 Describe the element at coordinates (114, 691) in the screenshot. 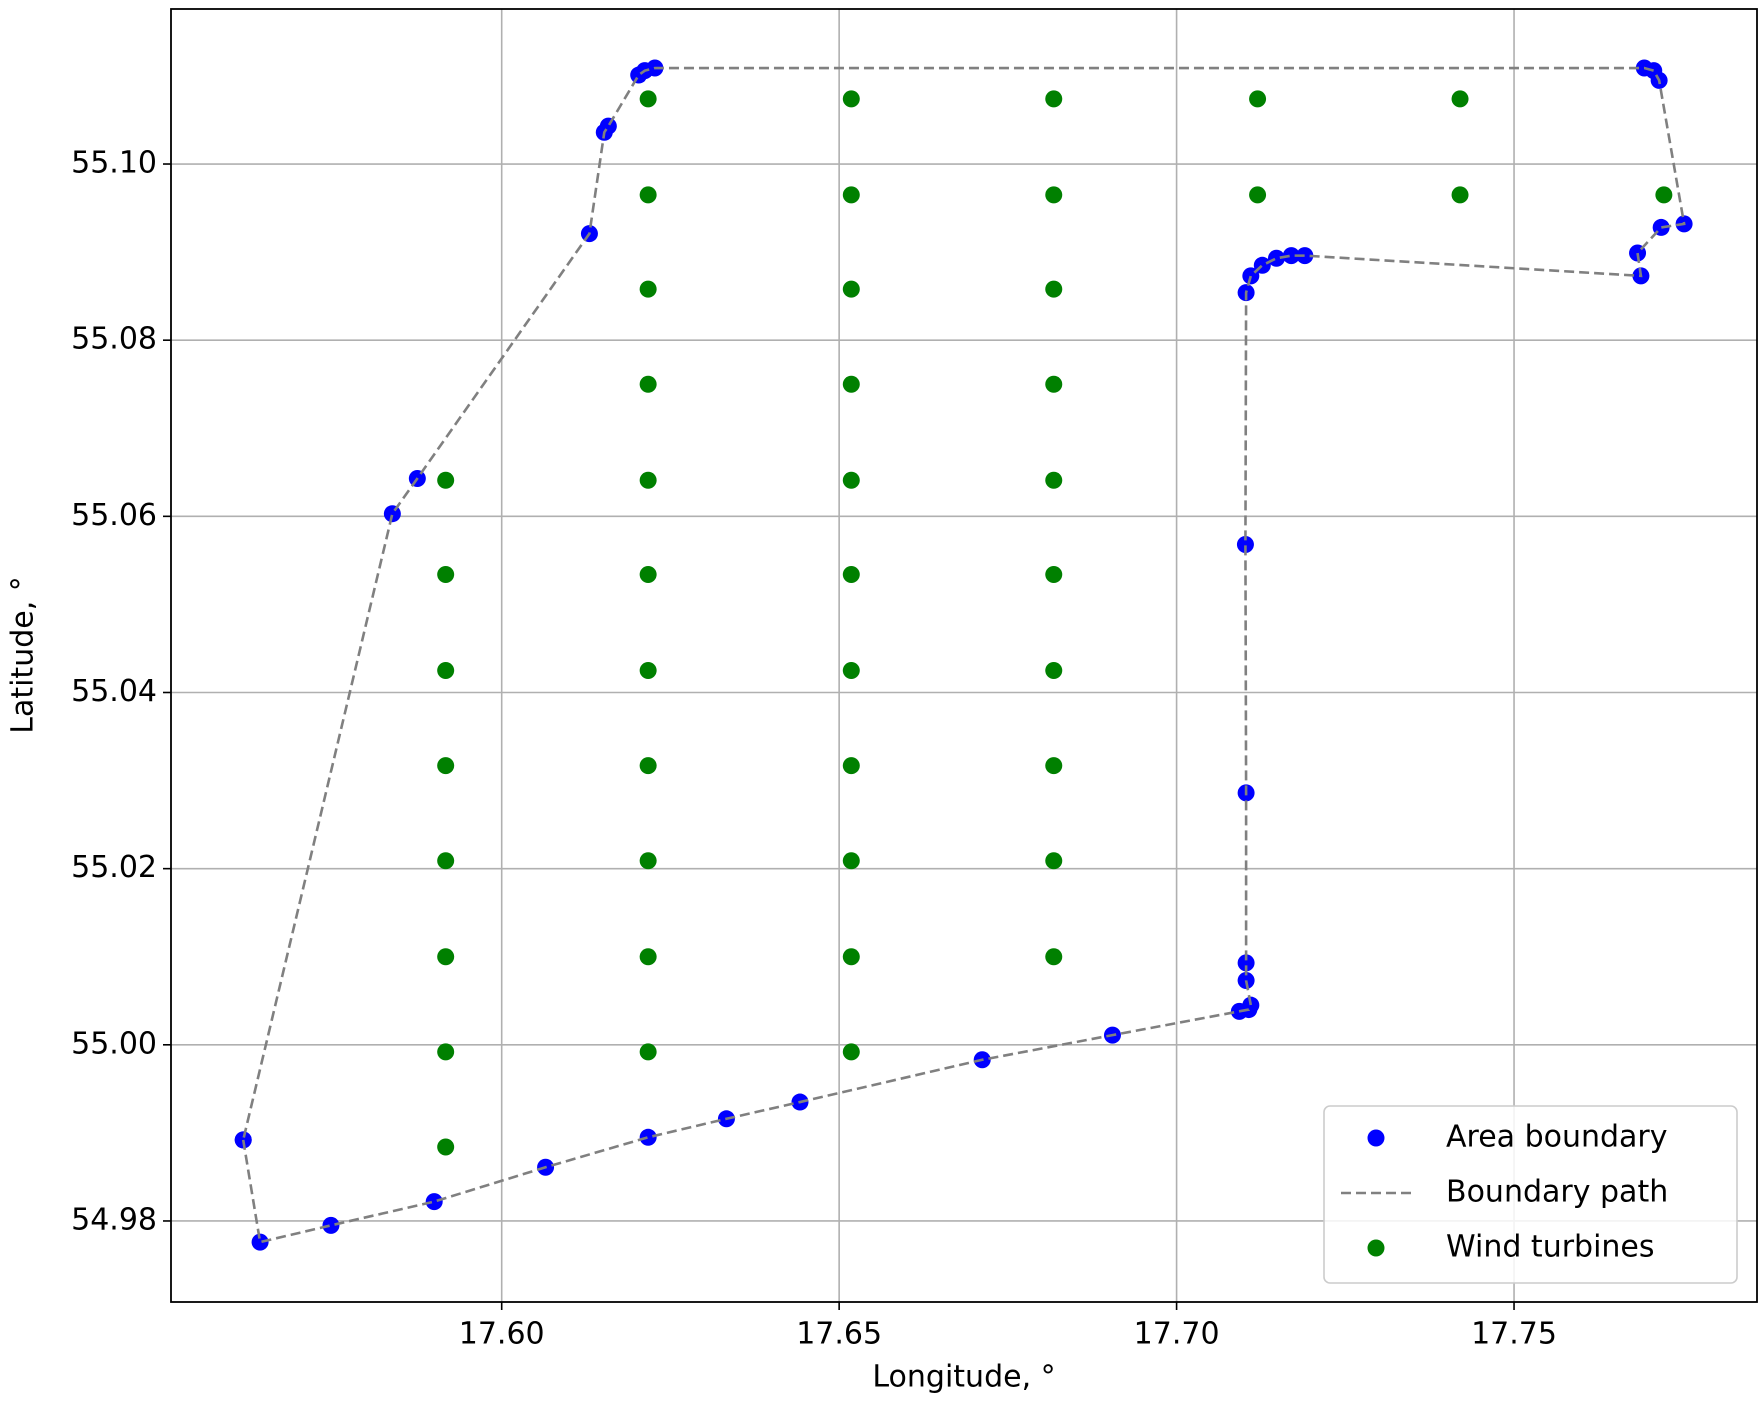

I see `y-tick-label: 55.04` at that location.